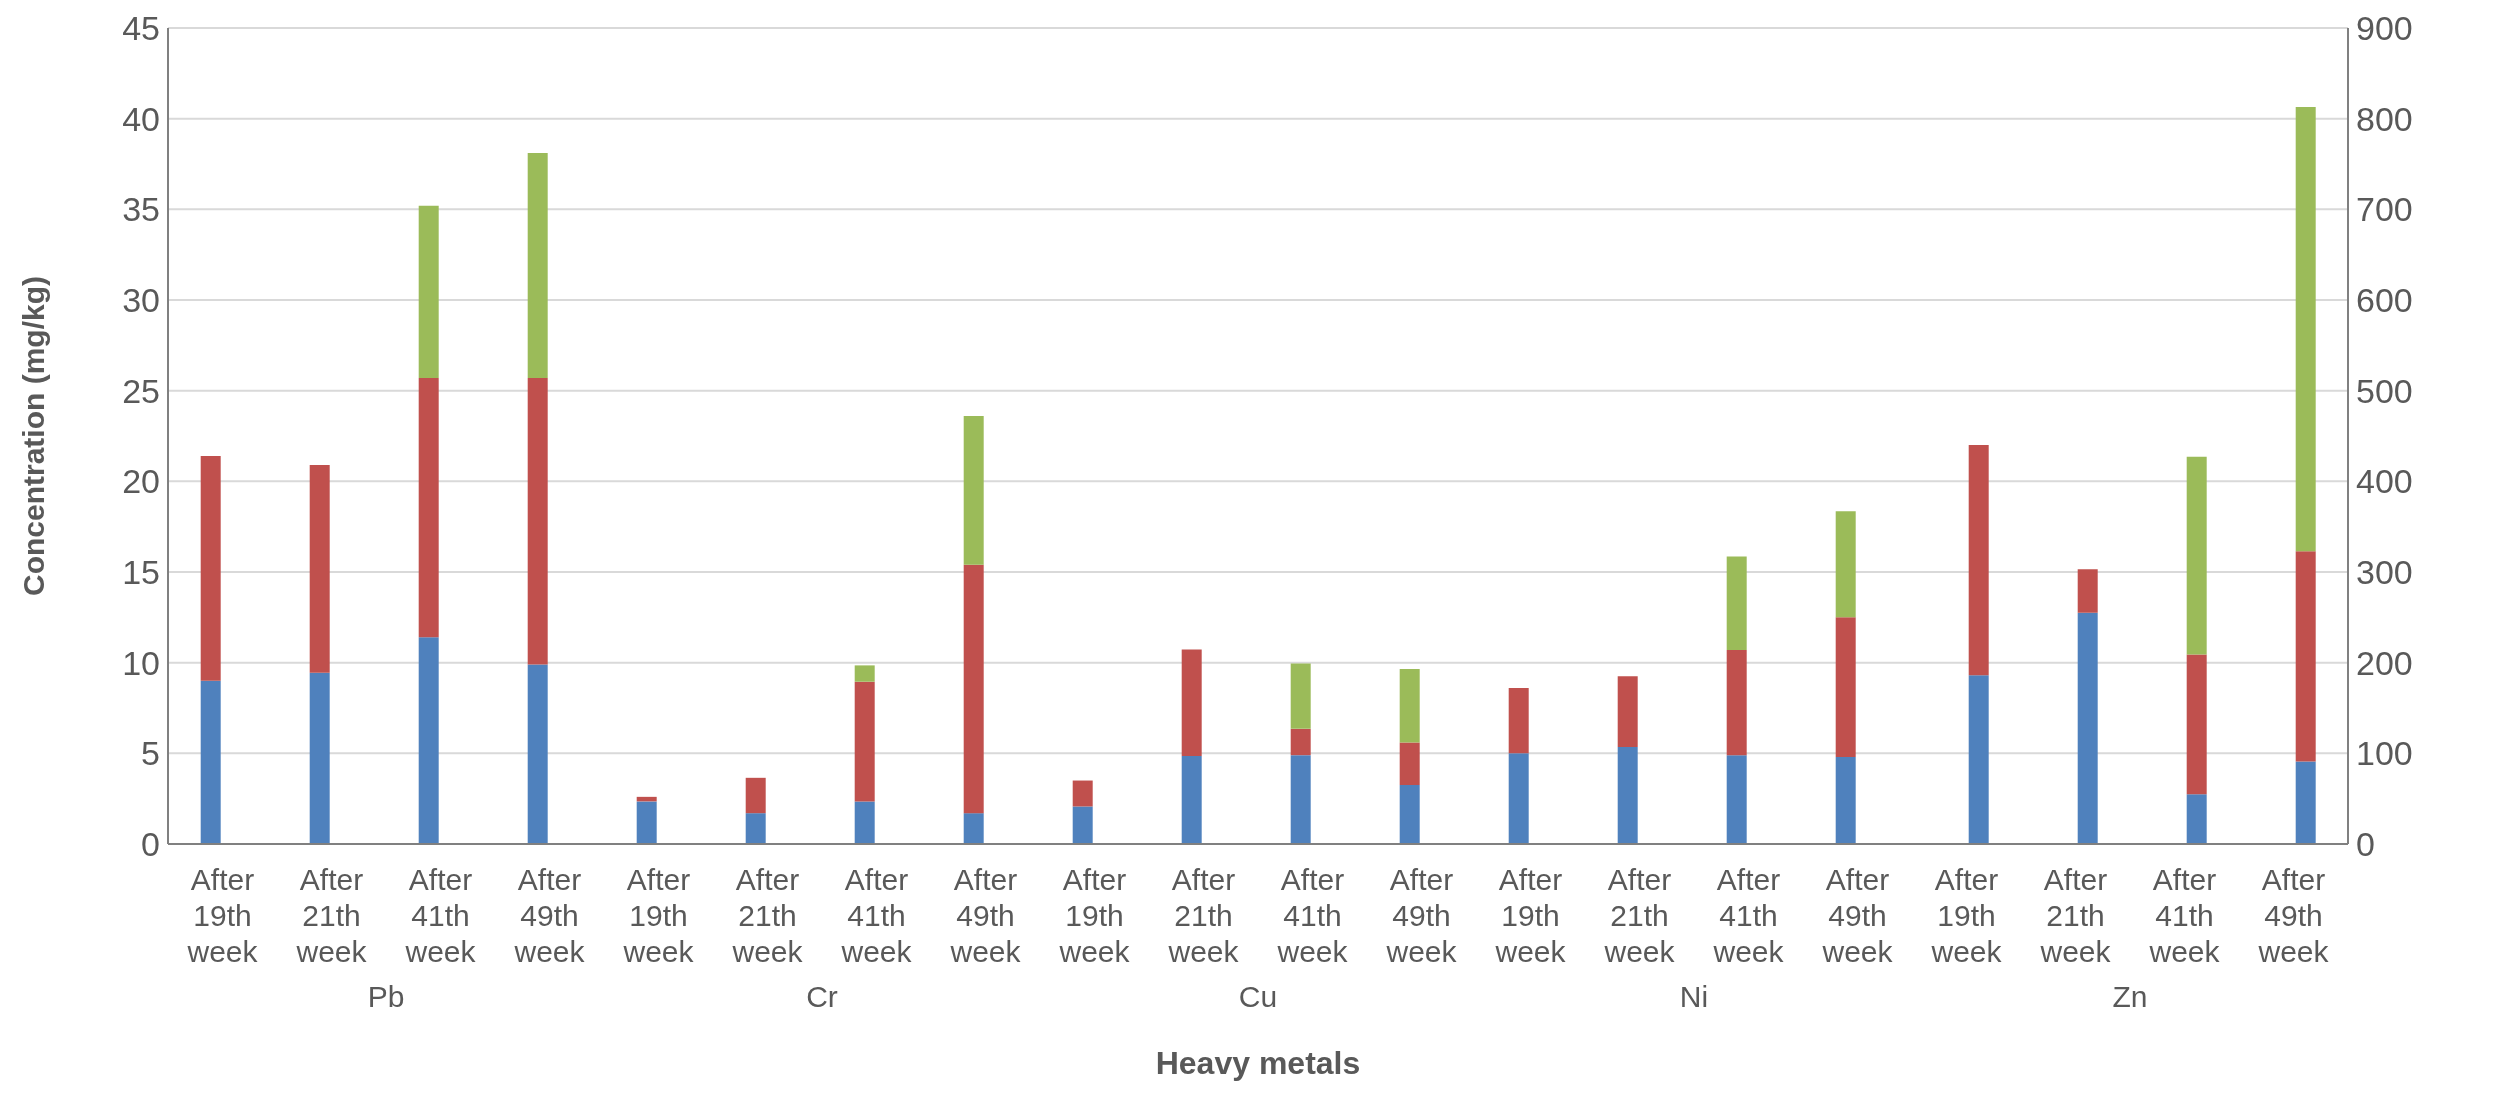  Describe the element at coordinates (2365, 844) in the screenshot. I see `y2-tick-label: 0` at that location.